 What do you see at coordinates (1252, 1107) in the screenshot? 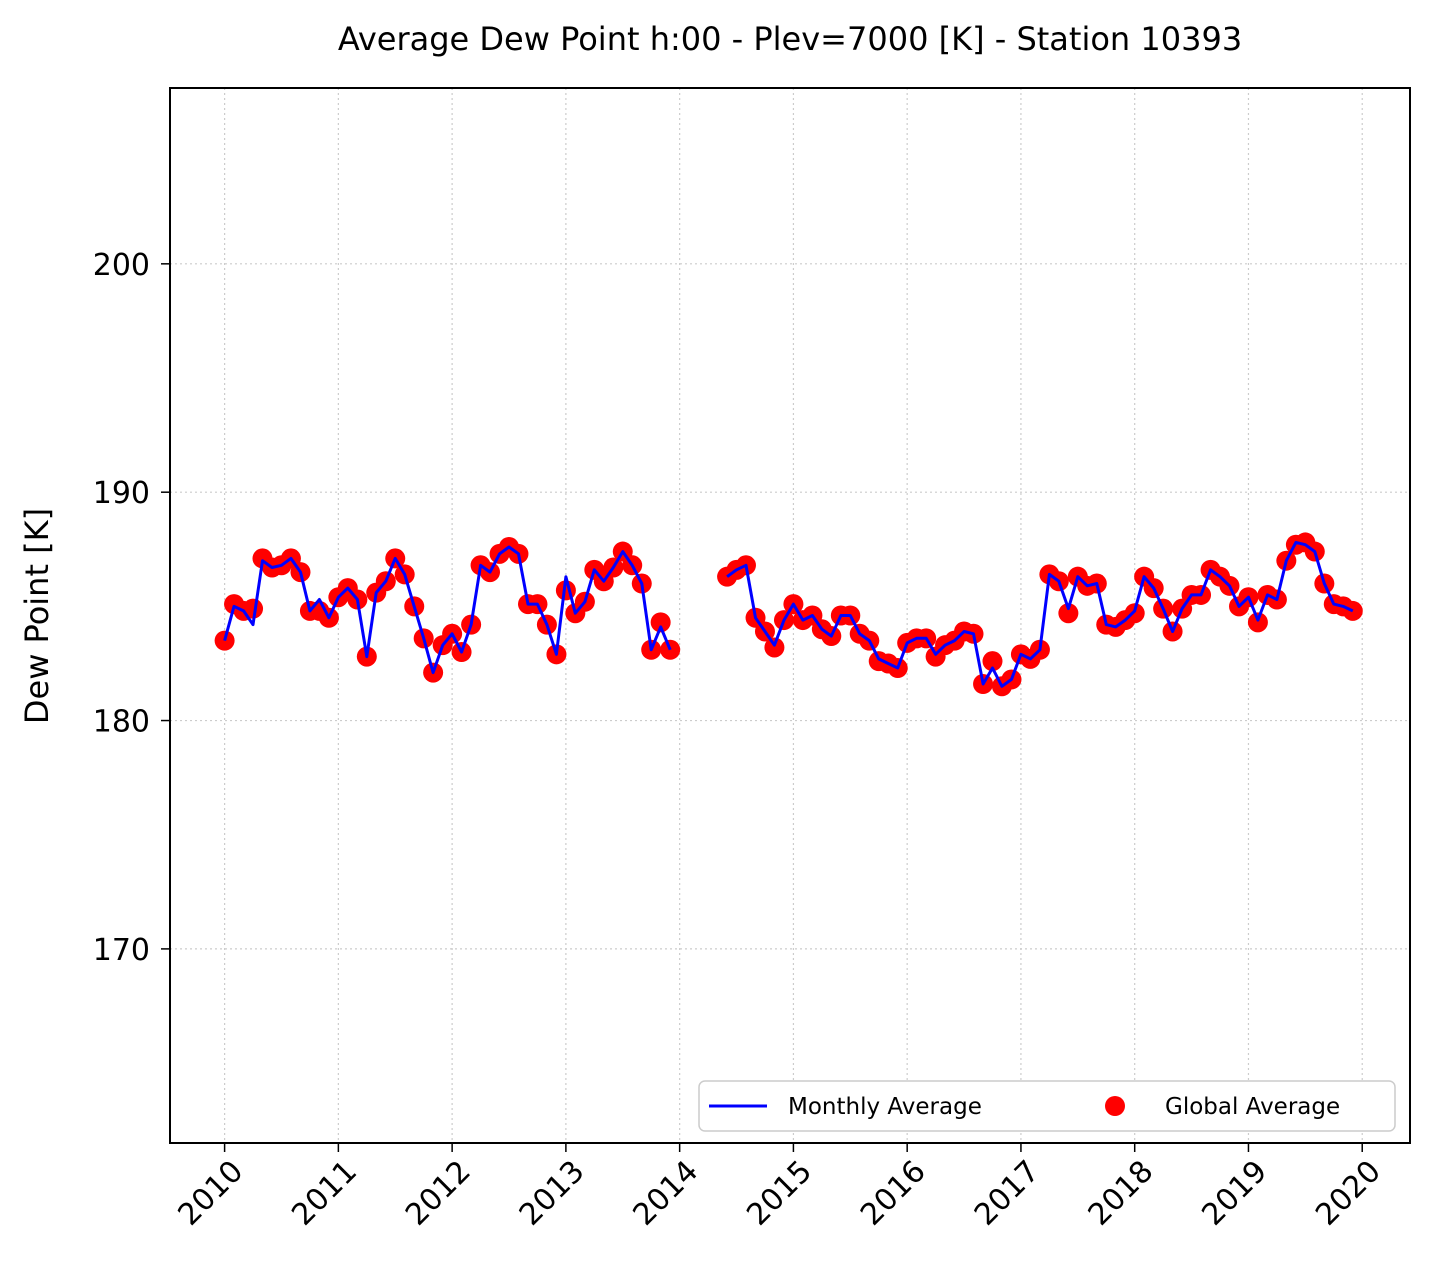
I see `legend-label-global: Global Average` at bounding box center [1252, 1107].